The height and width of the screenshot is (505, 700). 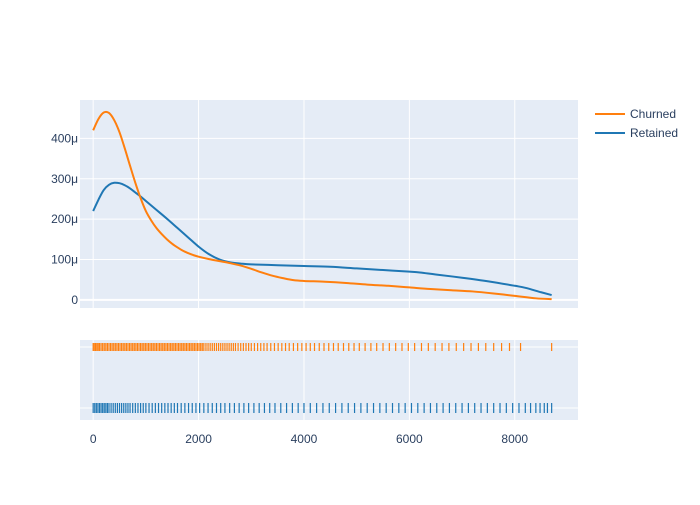 I want to click on x-tick-label: 6000, so click(x=409, y=439).